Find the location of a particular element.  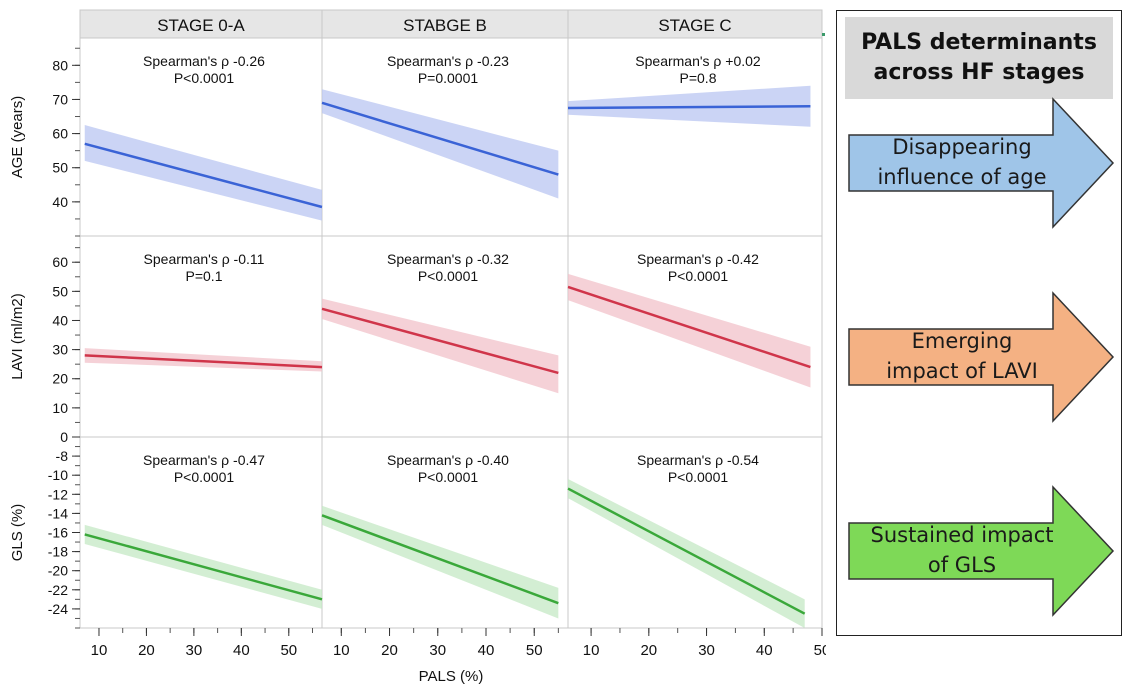

spearman-stat-5: Spearman's ρ -0.42 is located at coordinates (698, 259).